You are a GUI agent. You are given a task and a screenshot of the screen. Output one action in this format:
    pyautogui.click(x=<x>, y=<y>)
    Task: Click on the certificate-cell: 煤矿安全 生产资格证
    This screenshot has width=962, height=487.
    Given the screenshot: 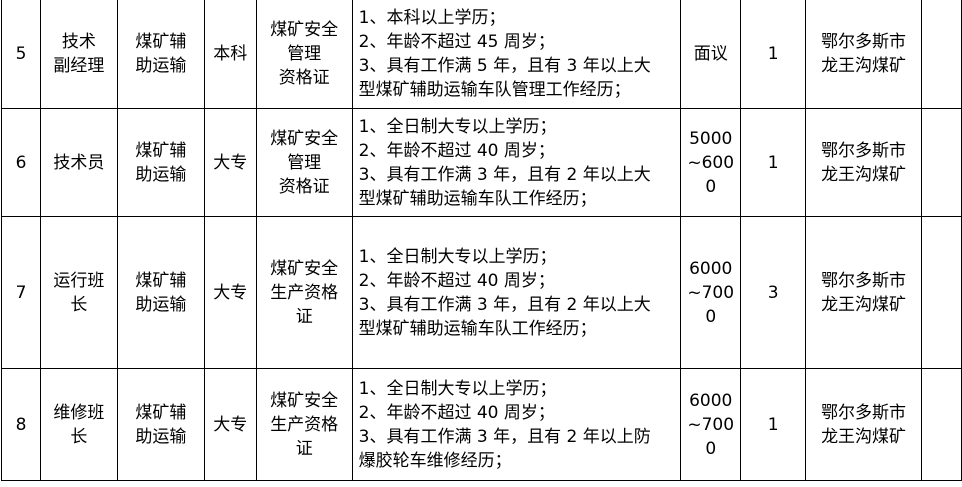 What is the action you would take?
    pyautogui.click(x=304, y=424)
    